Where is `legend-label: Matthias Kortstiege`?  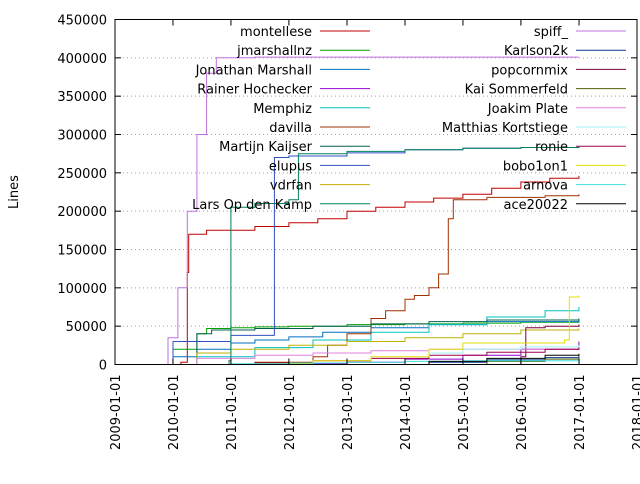 legend-label: Matthias Kortstiege is located at coordinates (505, 128).